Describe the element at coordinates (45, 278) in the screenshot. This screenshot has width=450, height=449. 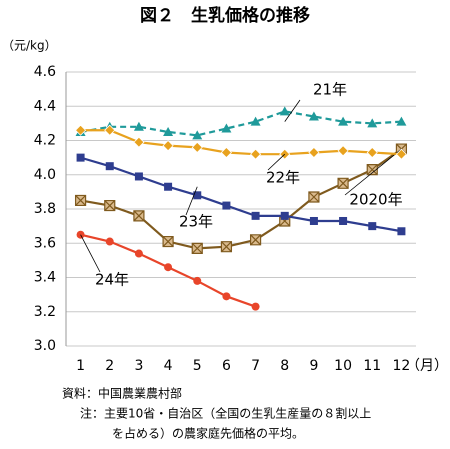
I see `y-tick-label: 3.4` at that location.